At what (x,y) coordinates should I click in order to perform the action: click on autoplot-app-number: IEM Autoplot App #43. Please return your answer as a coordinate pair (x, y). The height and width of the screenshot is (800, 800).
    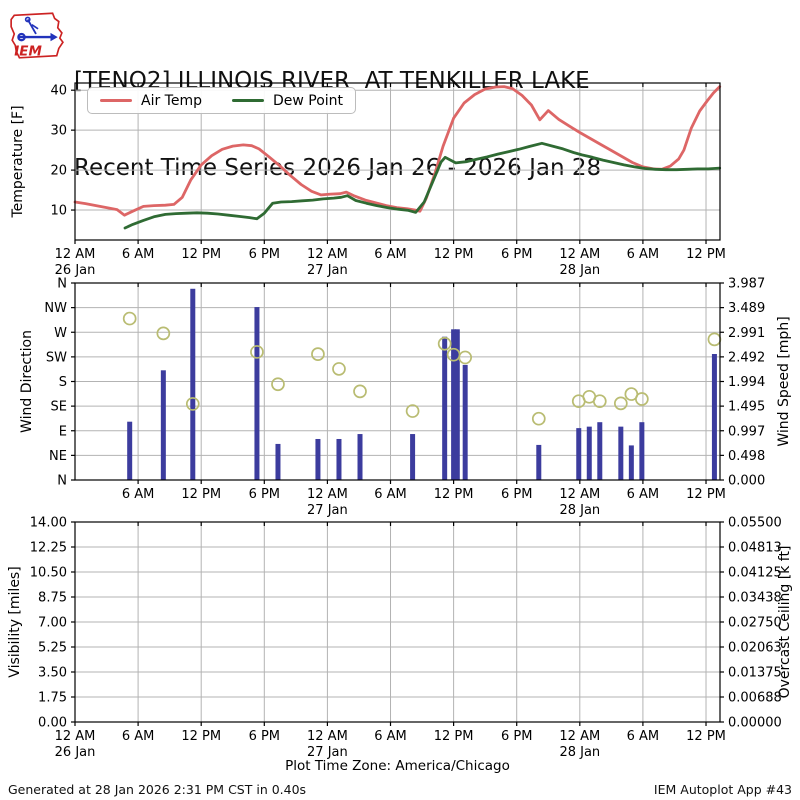
    Looking at the image, I should click on (722, 789).